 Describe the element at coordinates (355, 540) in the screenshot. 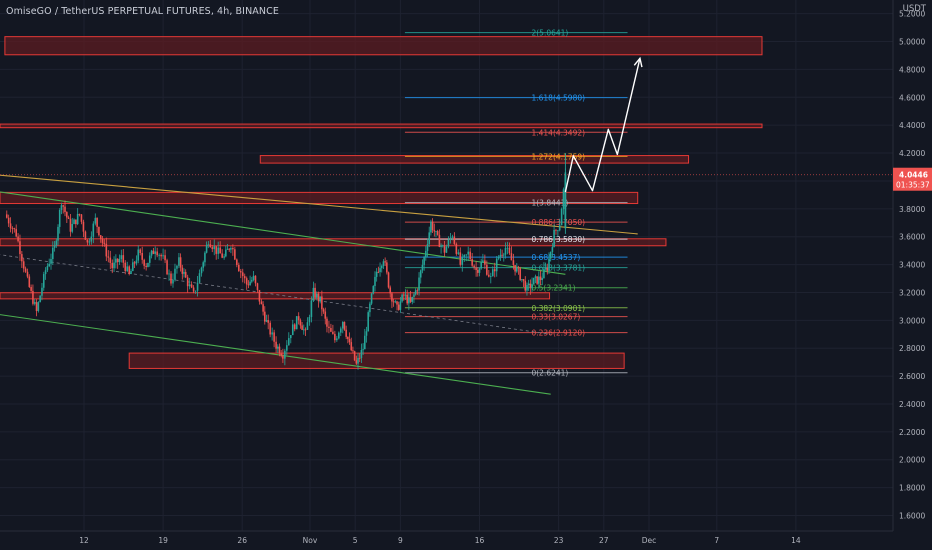

I see `time-tick-label: 5` at that location.